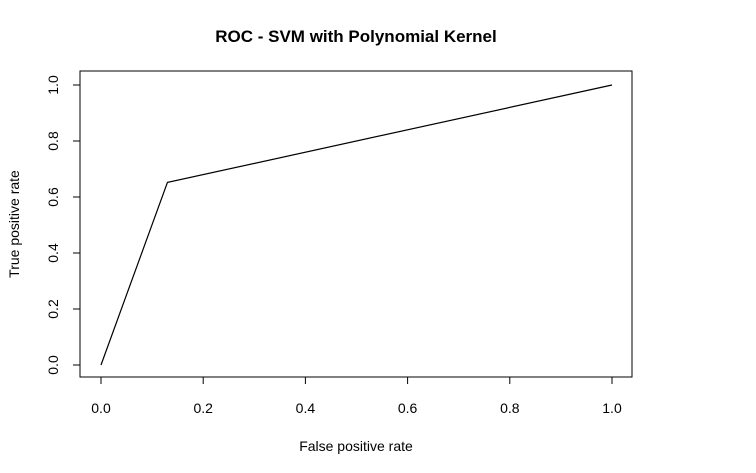 Image resolution: width=756 pixels, height=473 pixels. I want to click on y-tick-label: 1.0, so click(53, 85).